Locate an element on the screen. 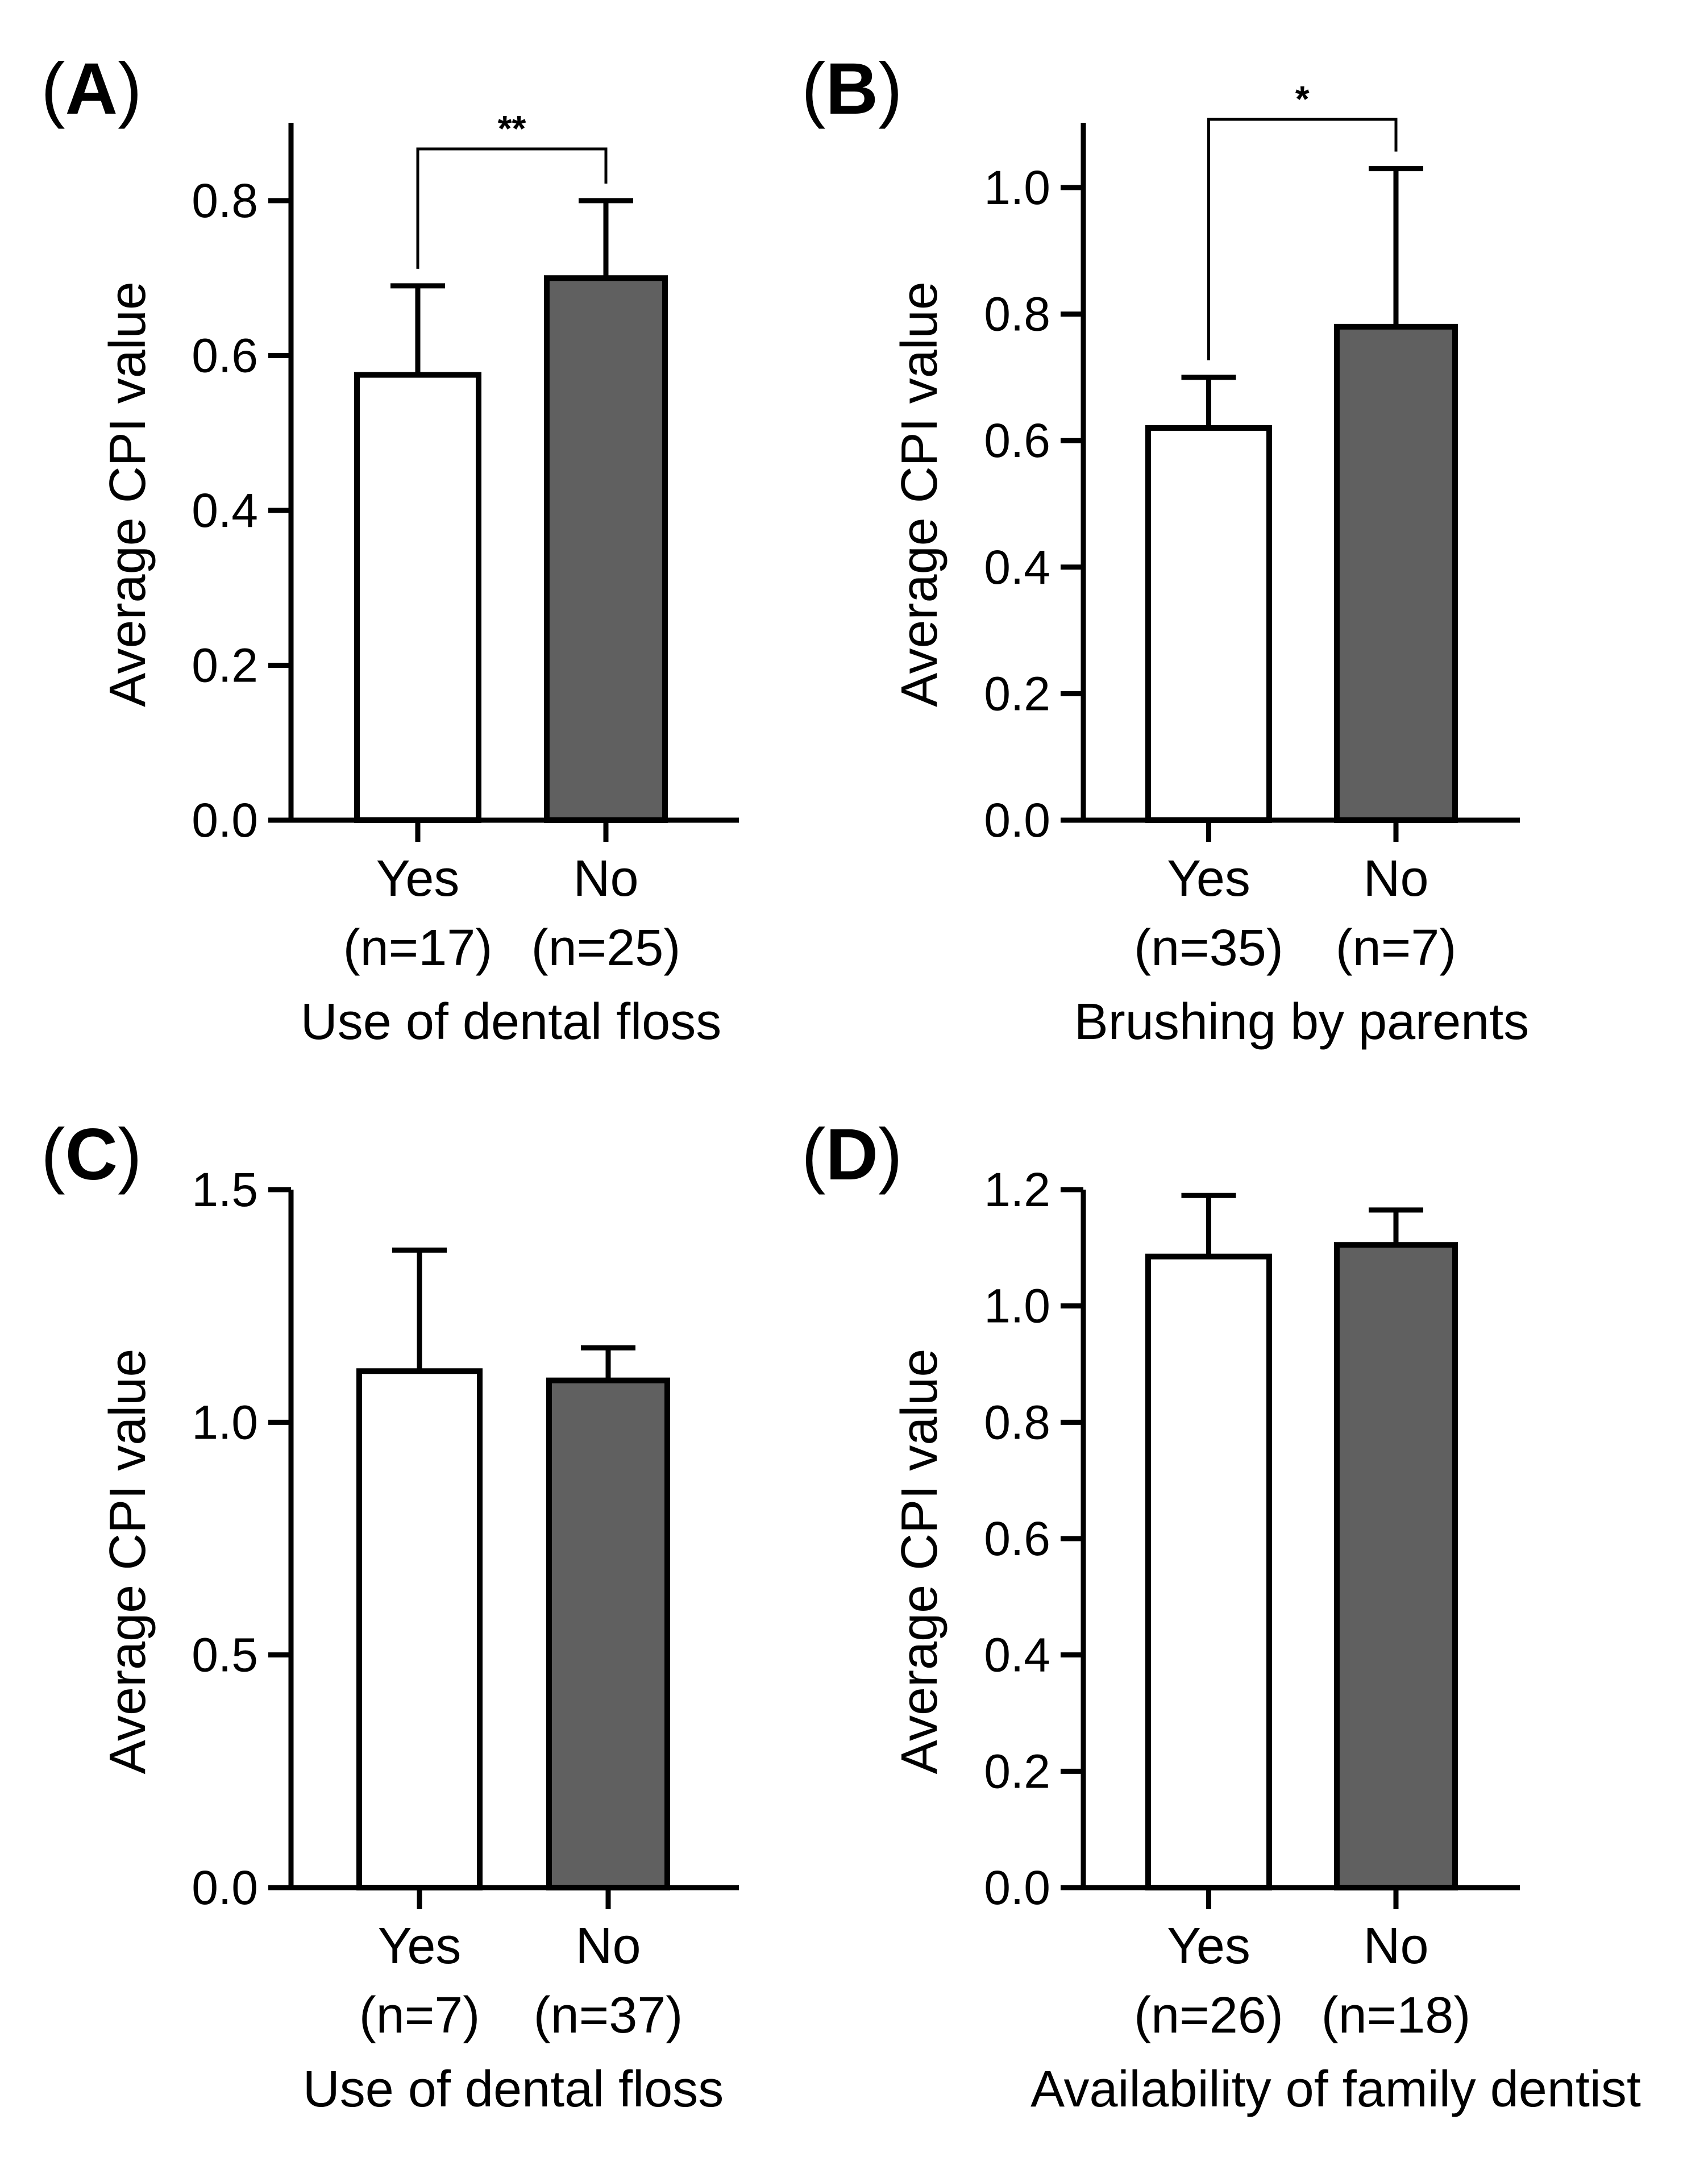 The image size is (1708, 2161). y-tick-label: 1.2 is located at coordinates (1017, 1189).